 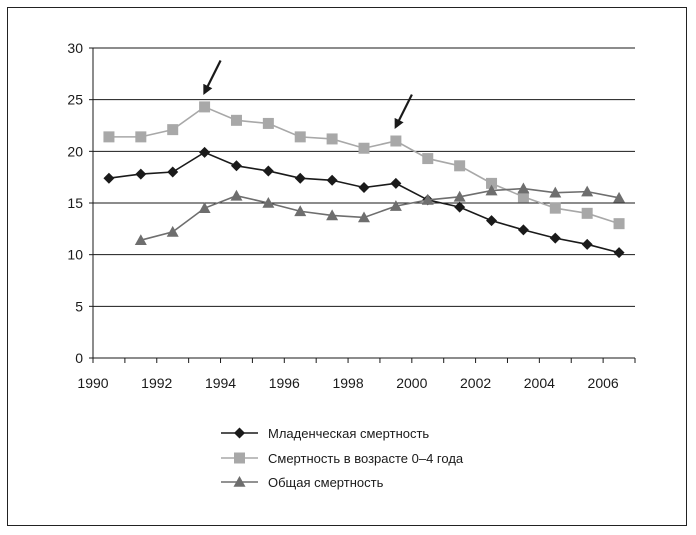 What do you see at coordinates (308, 94) in the screenshot?
I see `annotation-layer` at bounding box center [308, 94].